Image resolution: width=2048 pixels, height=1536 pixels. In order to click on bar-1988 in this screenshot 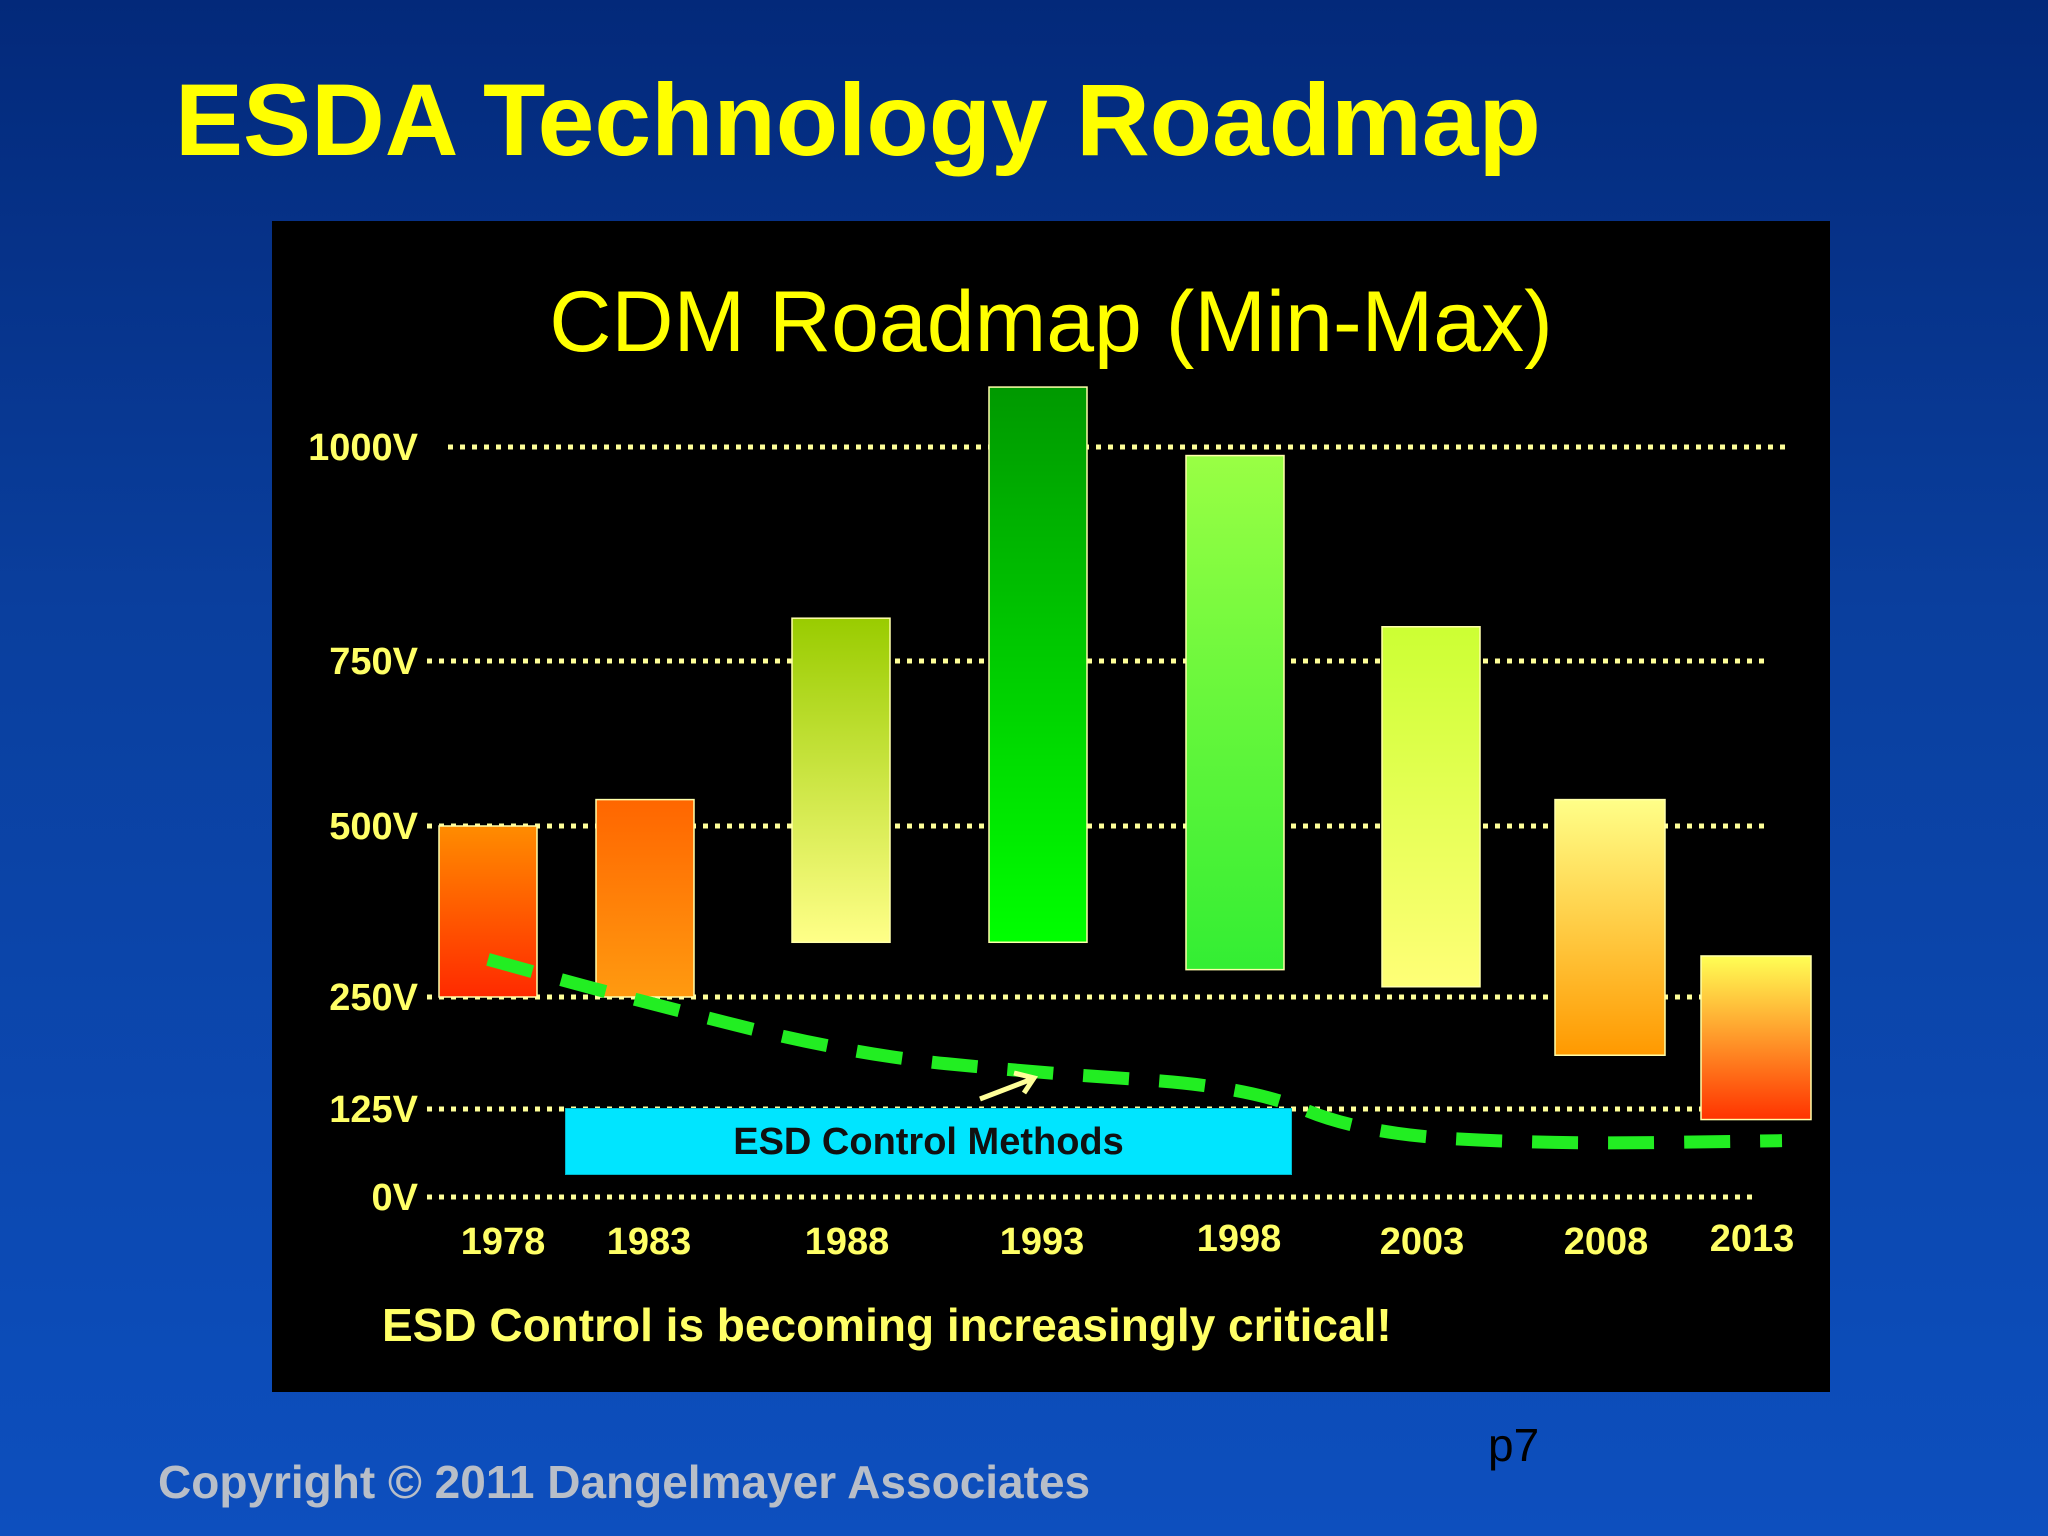, I will do `click(841, 780)`.